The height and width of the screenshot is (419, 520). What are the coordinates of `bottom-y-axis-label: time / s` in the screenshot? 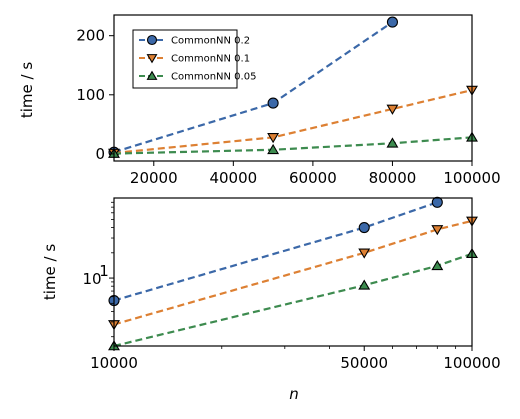 It's located at (50, 272).